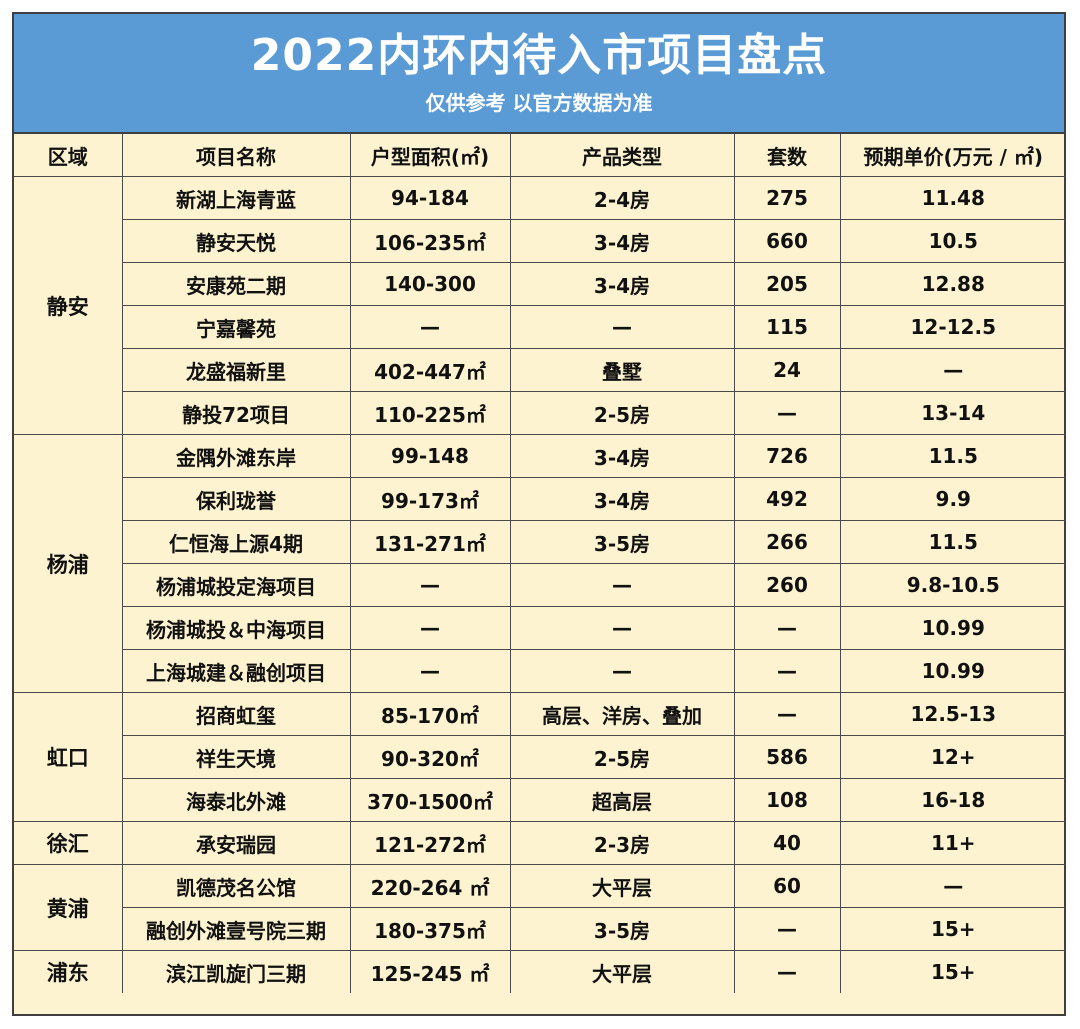 This screenshot has height=1029, width=1080. Describe the element at coordinates (952, 241) in the screenshot. I see `price-cell: 10.5` at that location.